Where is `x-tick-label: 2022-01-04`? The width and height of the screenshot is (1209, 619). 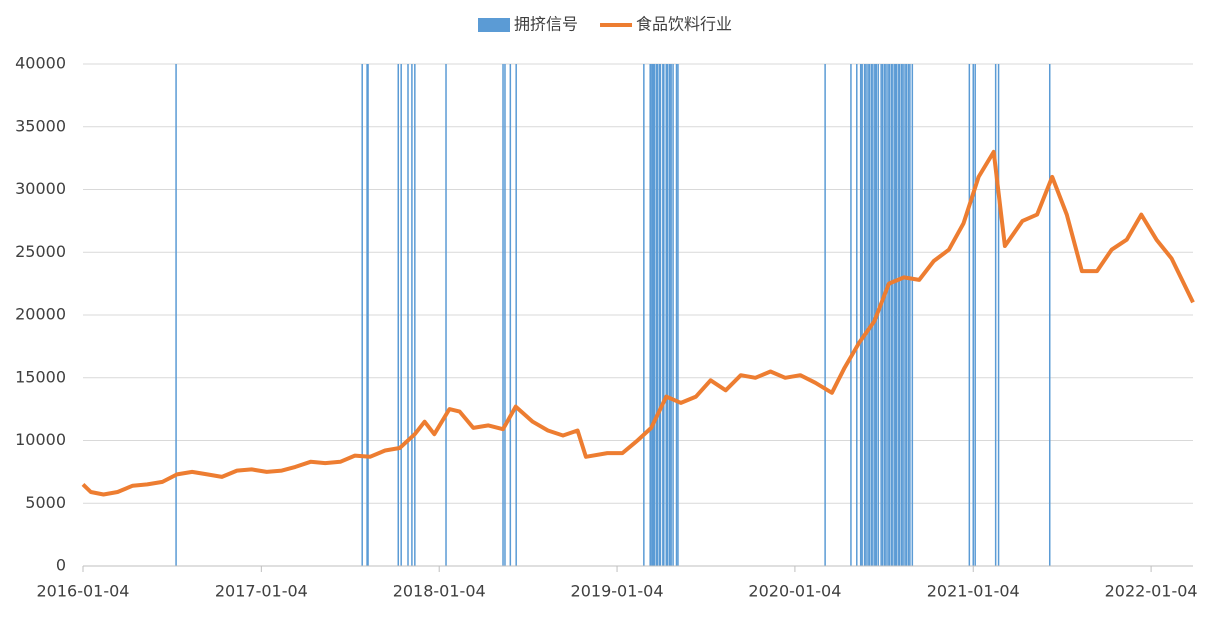 x-tick-label: 2022-01-04 is located at coordinates (1151, 591).